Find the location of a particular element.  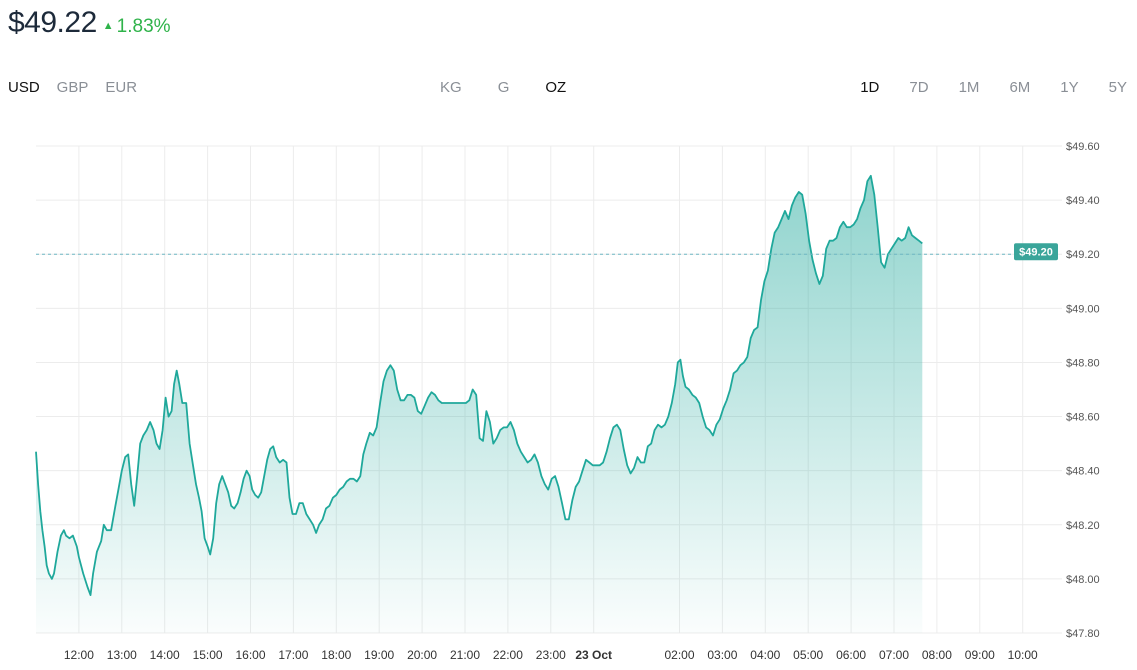

x-tick-label: 20:00 is located at coordinates (422, 655).